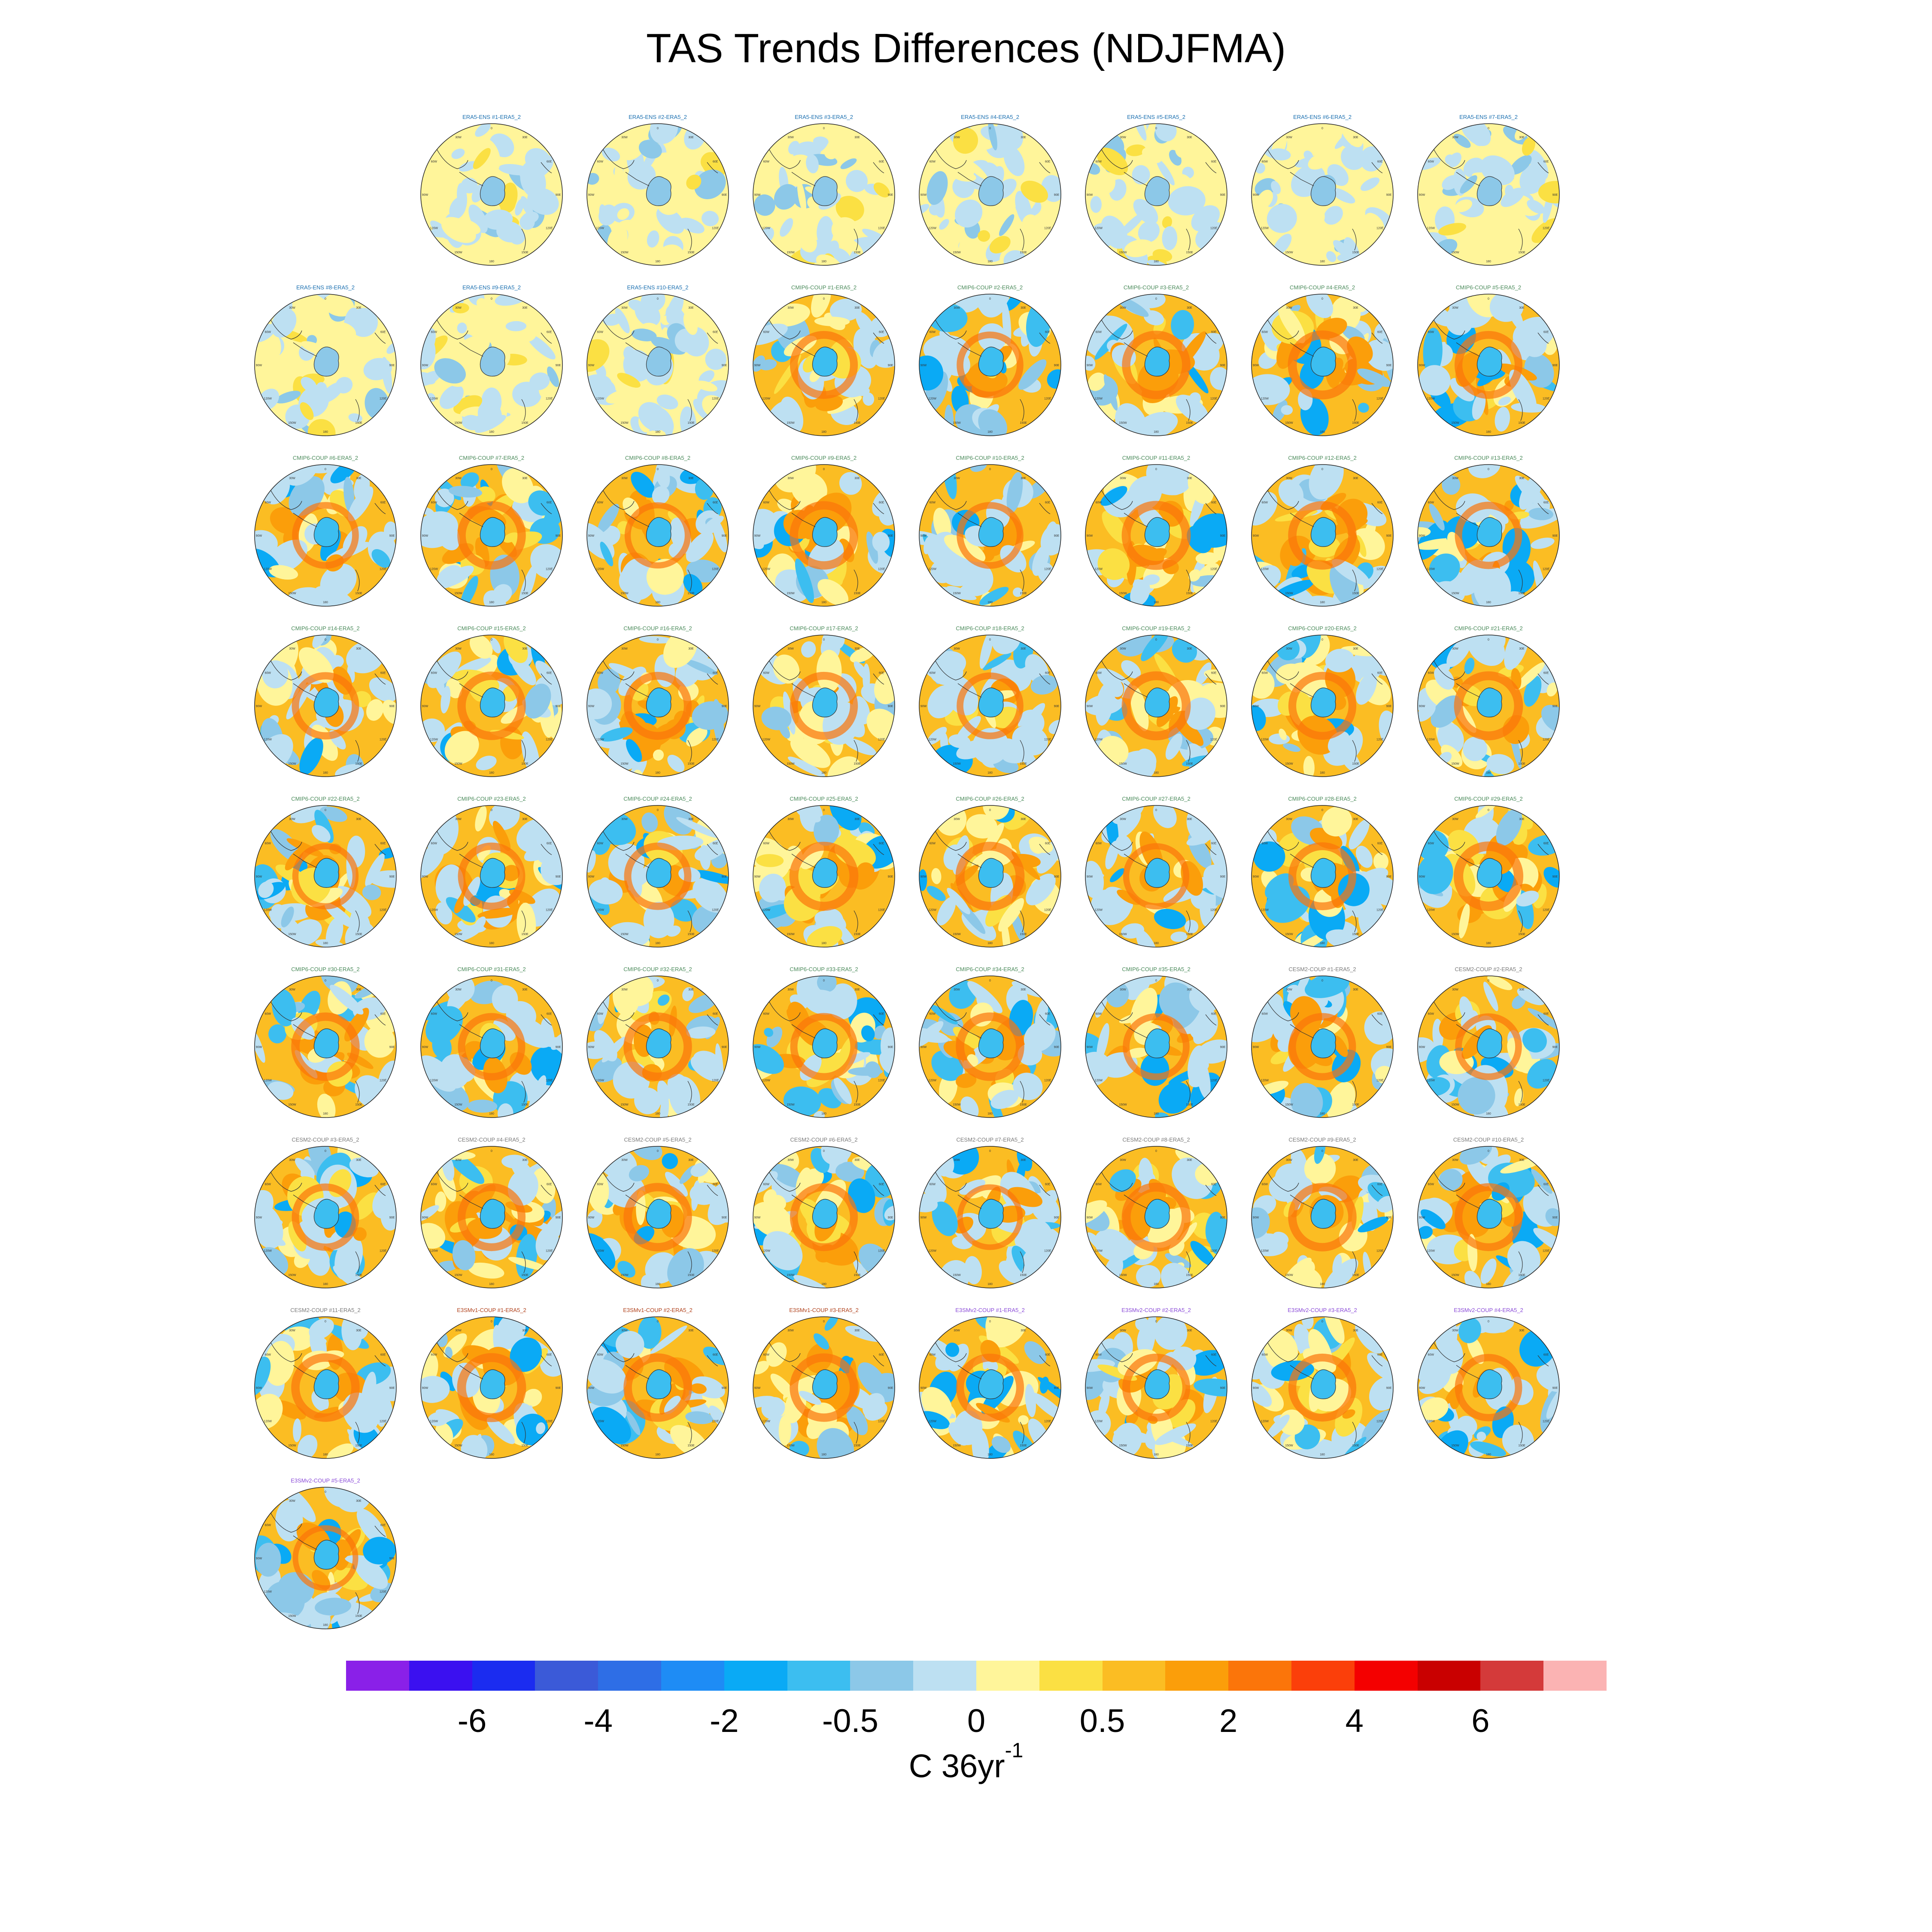 Image resolution: width=1932 pixels, height=1932 pixels. What do you see at coordinates (957, 1767) in the screenshot?
I see `units-base: C 36yr` at bounding box center [957, 1767].